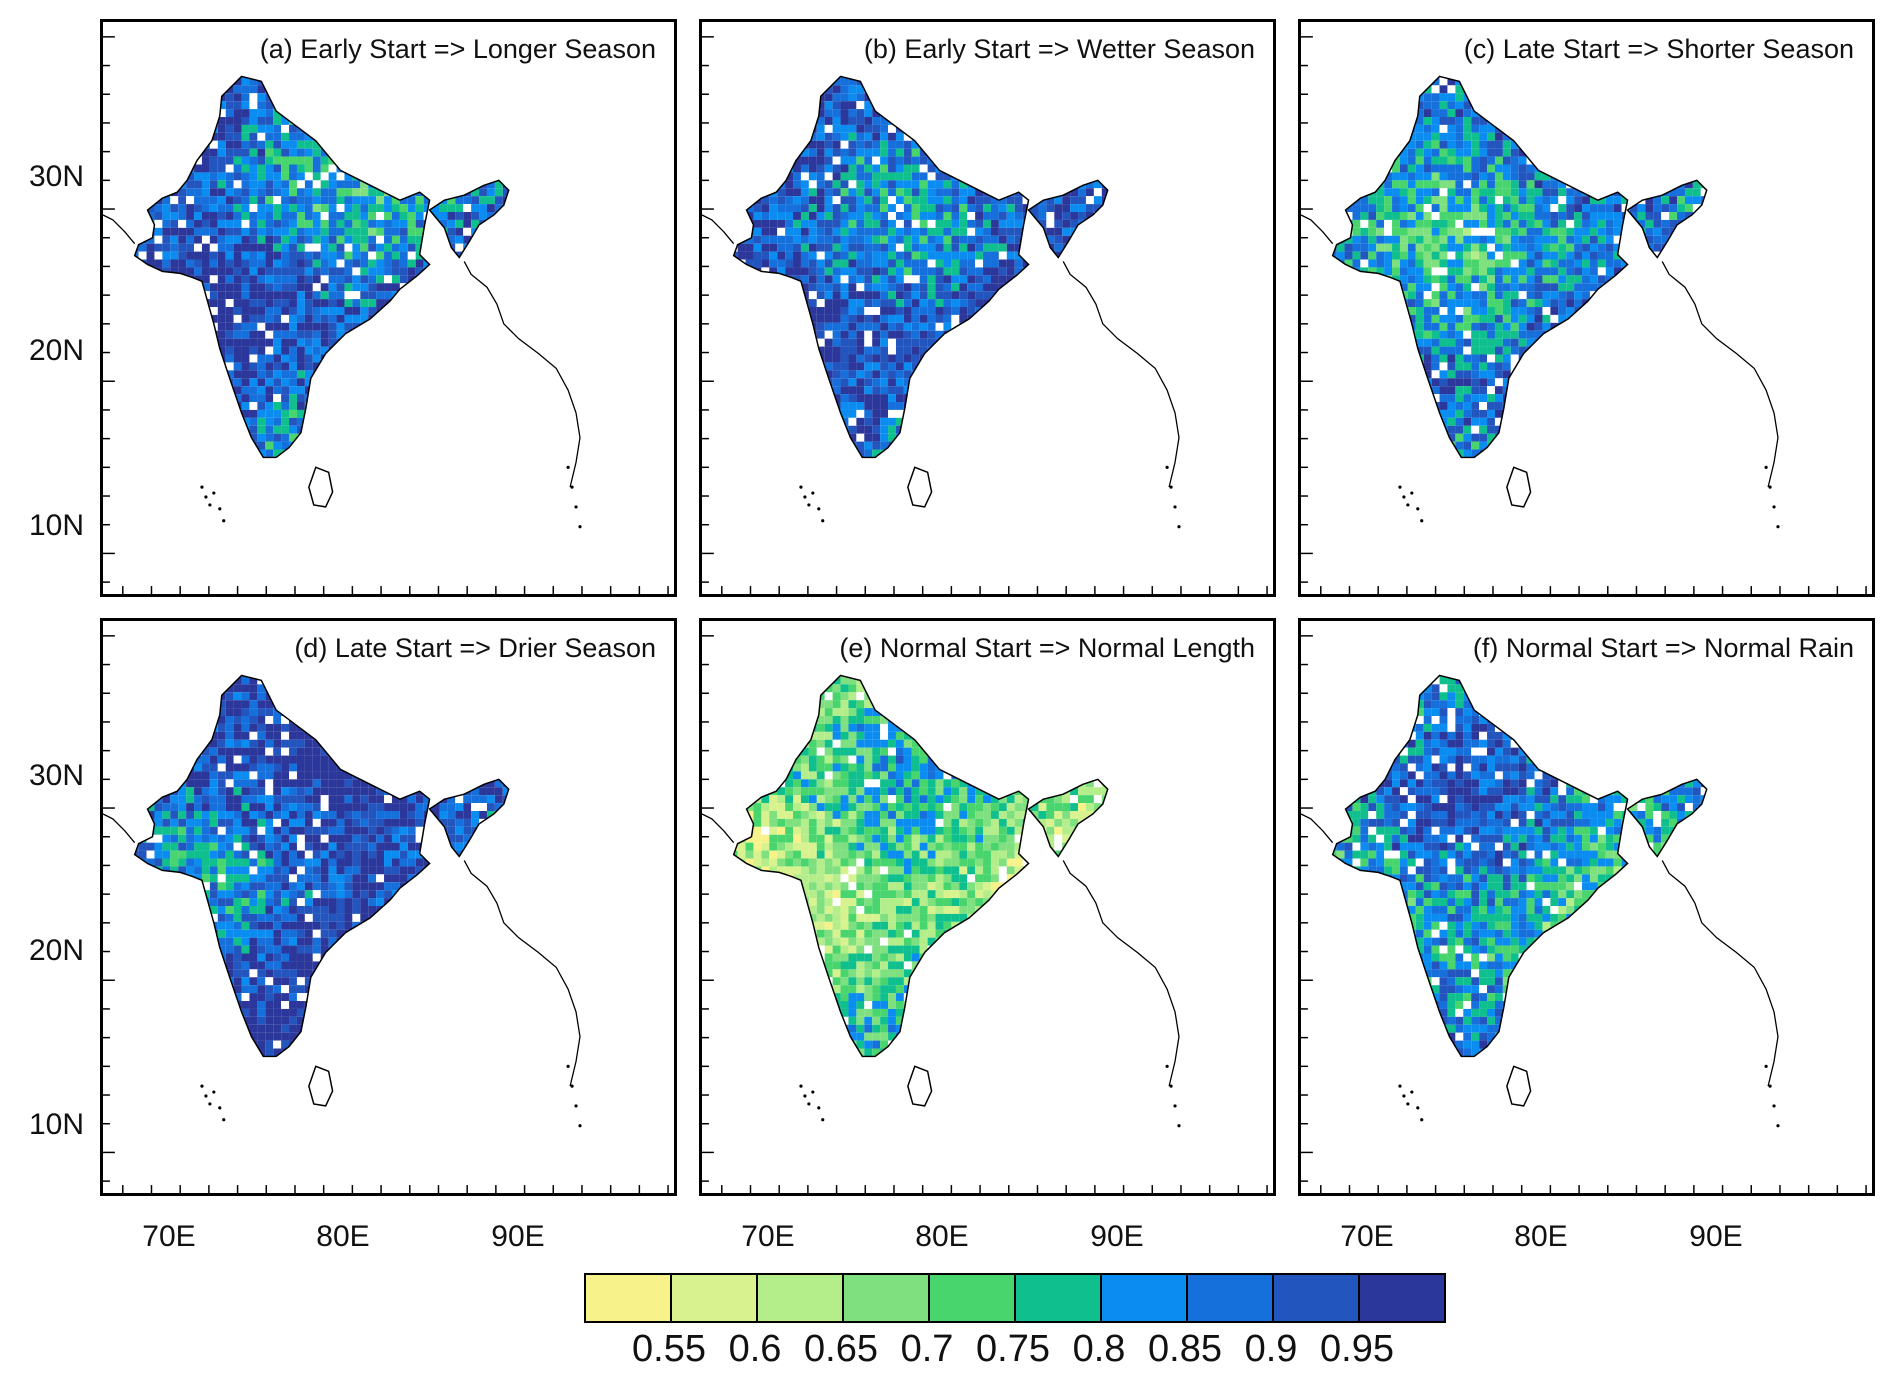 The height and width of the screenshot is (1383, 1892). I want to click on panel-title-c: (c) Late Start => Shorter Season, so click(1658, 49).